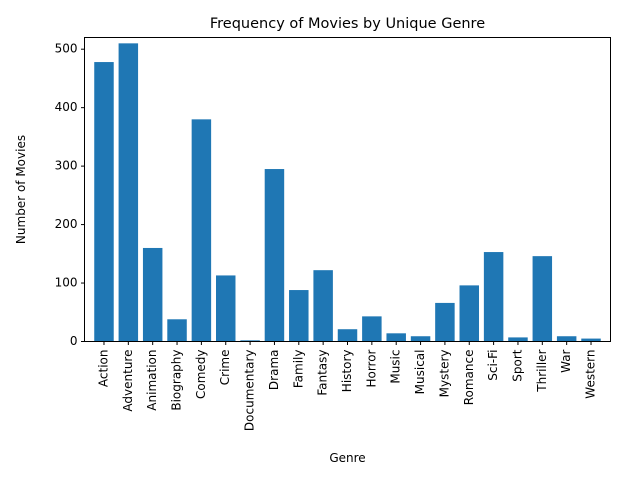  Describe the element at coordinates (396, 337) in the screenshot. I see `bar-music` at that location.